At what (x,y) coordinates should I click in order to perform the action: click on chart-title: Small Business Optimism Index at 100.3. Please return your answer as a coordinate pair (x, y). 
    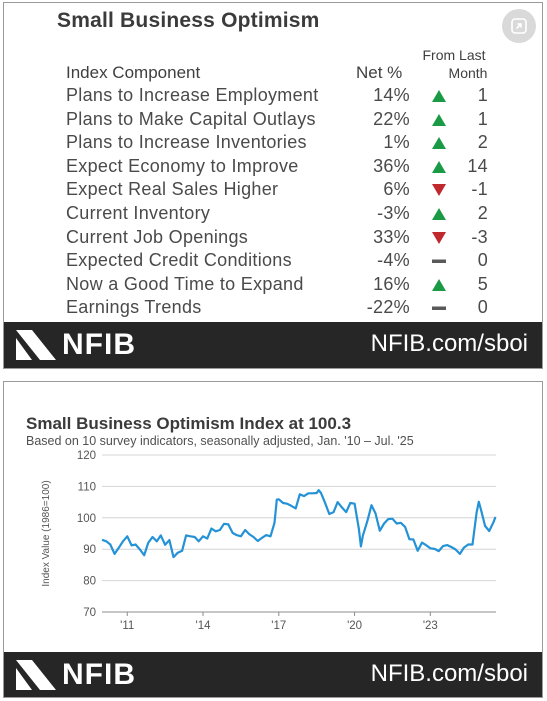
    Looking at the image, I should click on (189, 423).